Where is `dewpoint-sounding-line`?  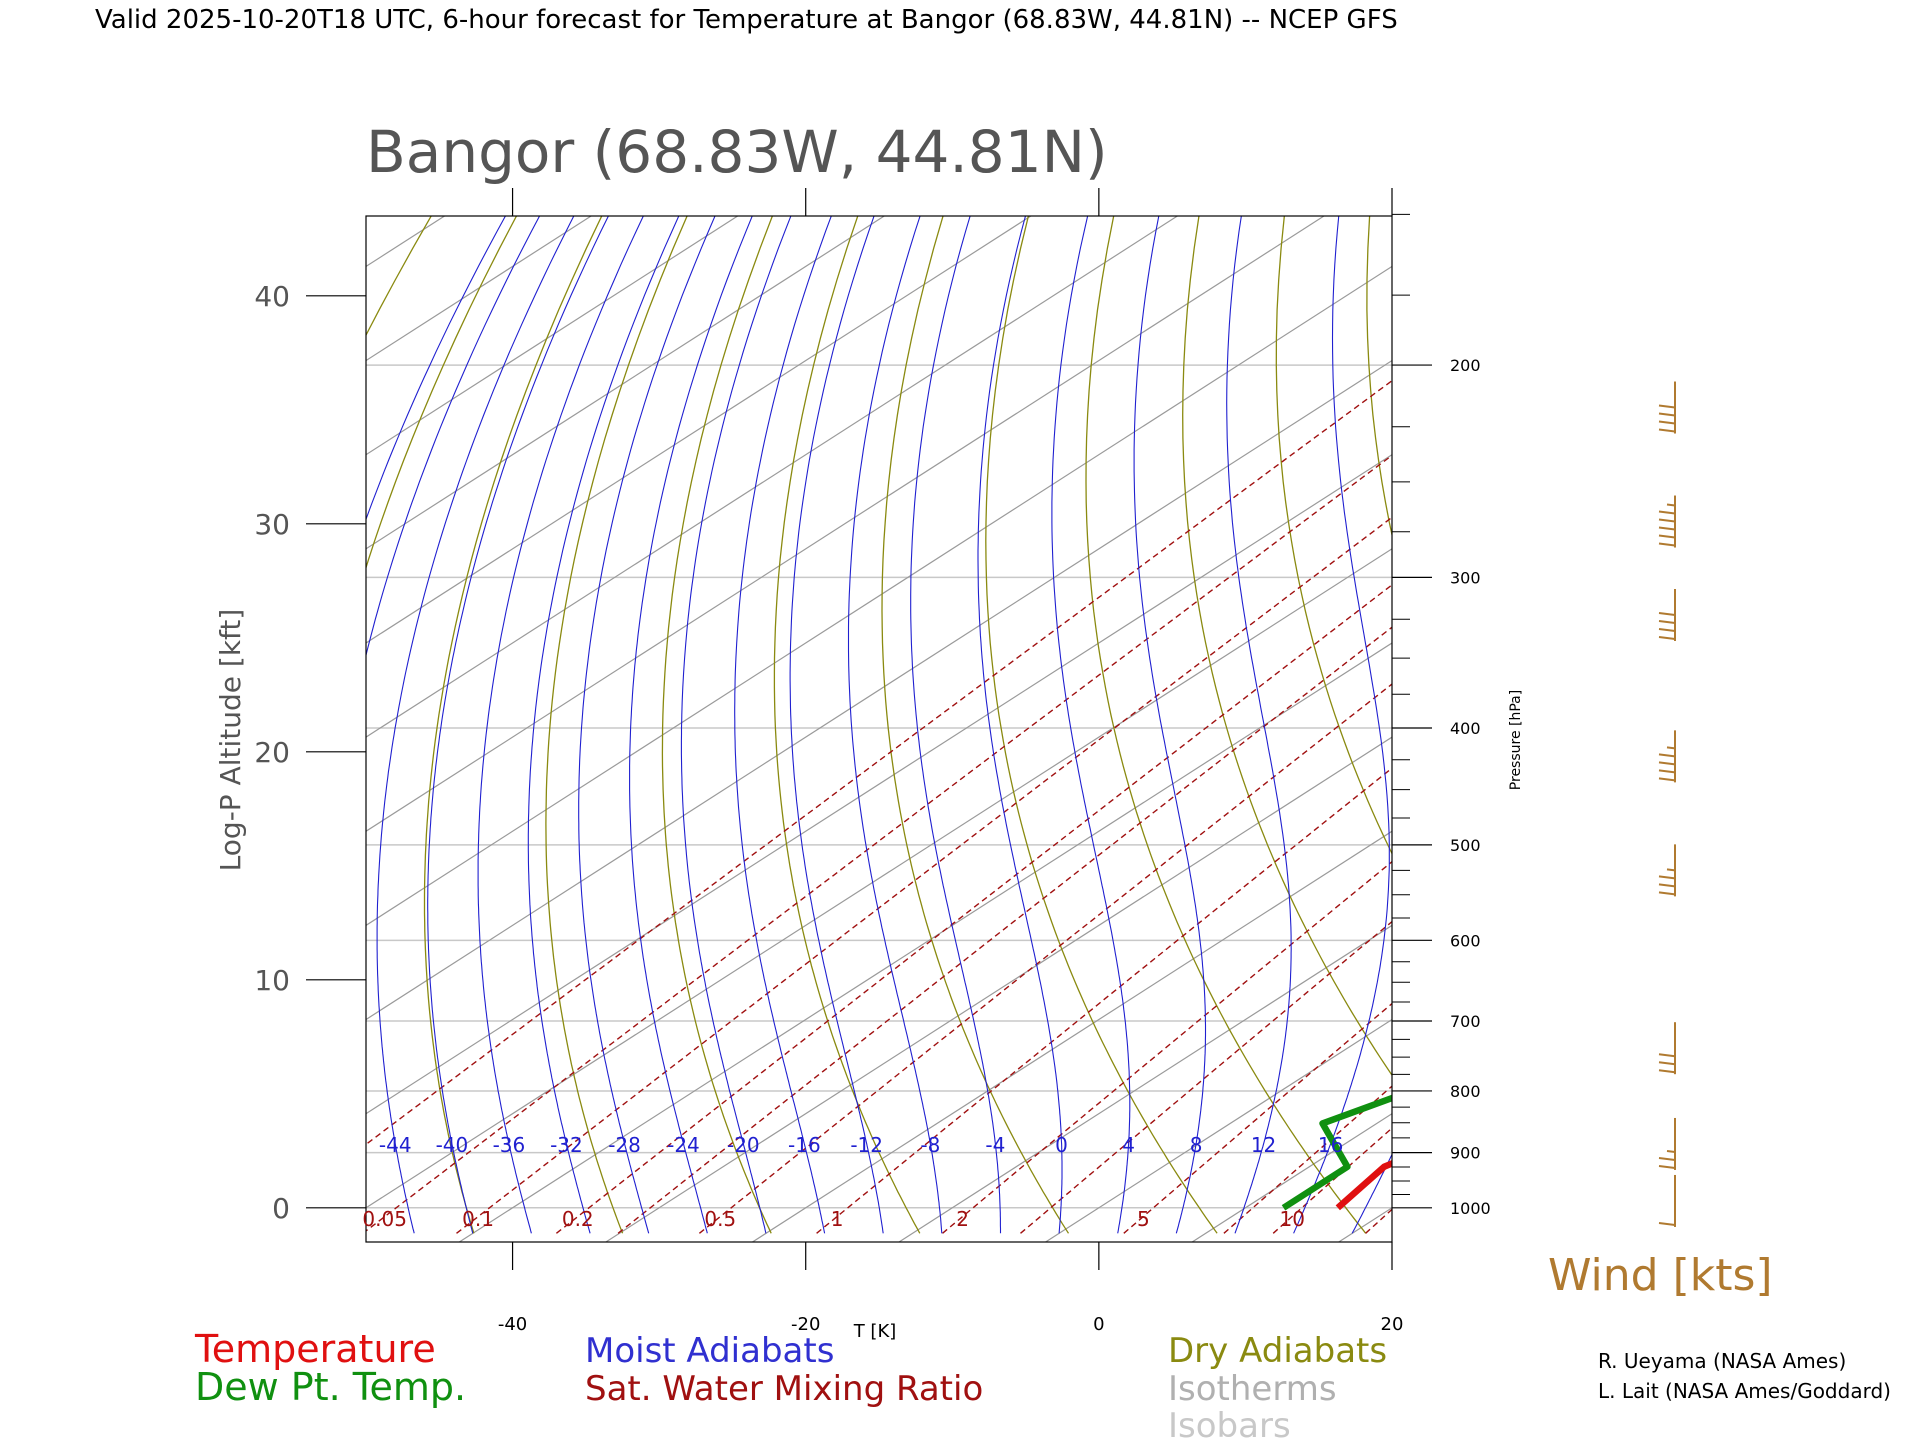 dewpoint-sounding-line is located at coordinates (1336, 1152).